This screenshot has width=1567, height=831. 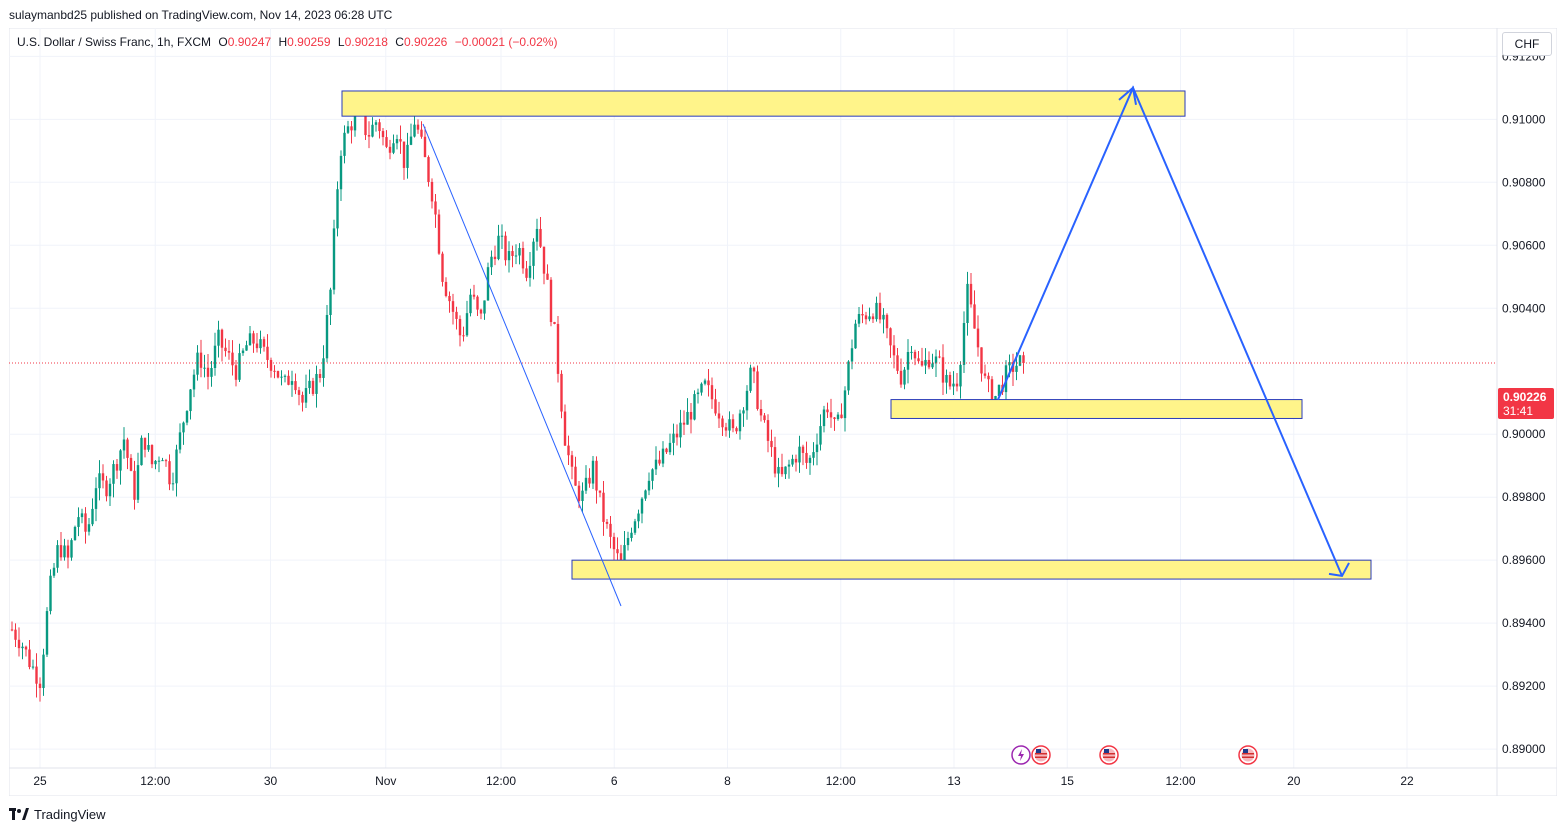 I want to click on price-tick-label: 0.89800, so click(x=1524, y=497).